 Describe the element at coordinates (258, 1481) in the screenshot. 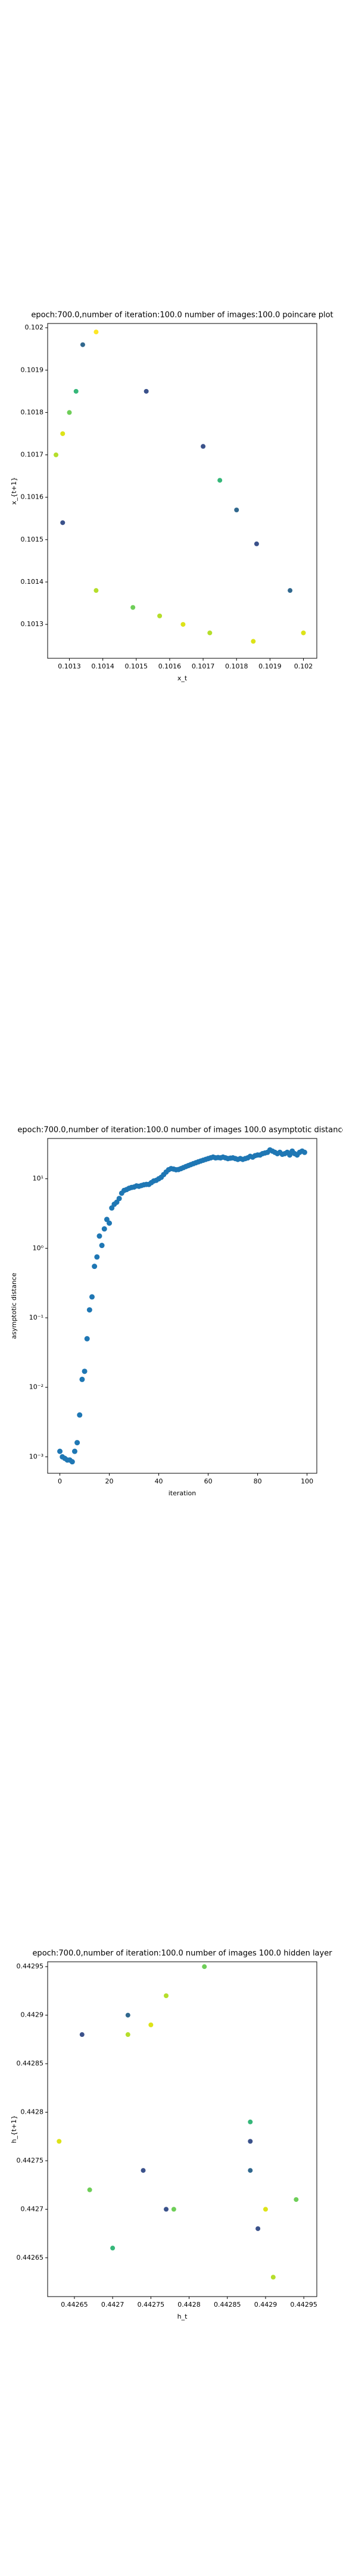

I see `x-tick-label: 80` at that location.